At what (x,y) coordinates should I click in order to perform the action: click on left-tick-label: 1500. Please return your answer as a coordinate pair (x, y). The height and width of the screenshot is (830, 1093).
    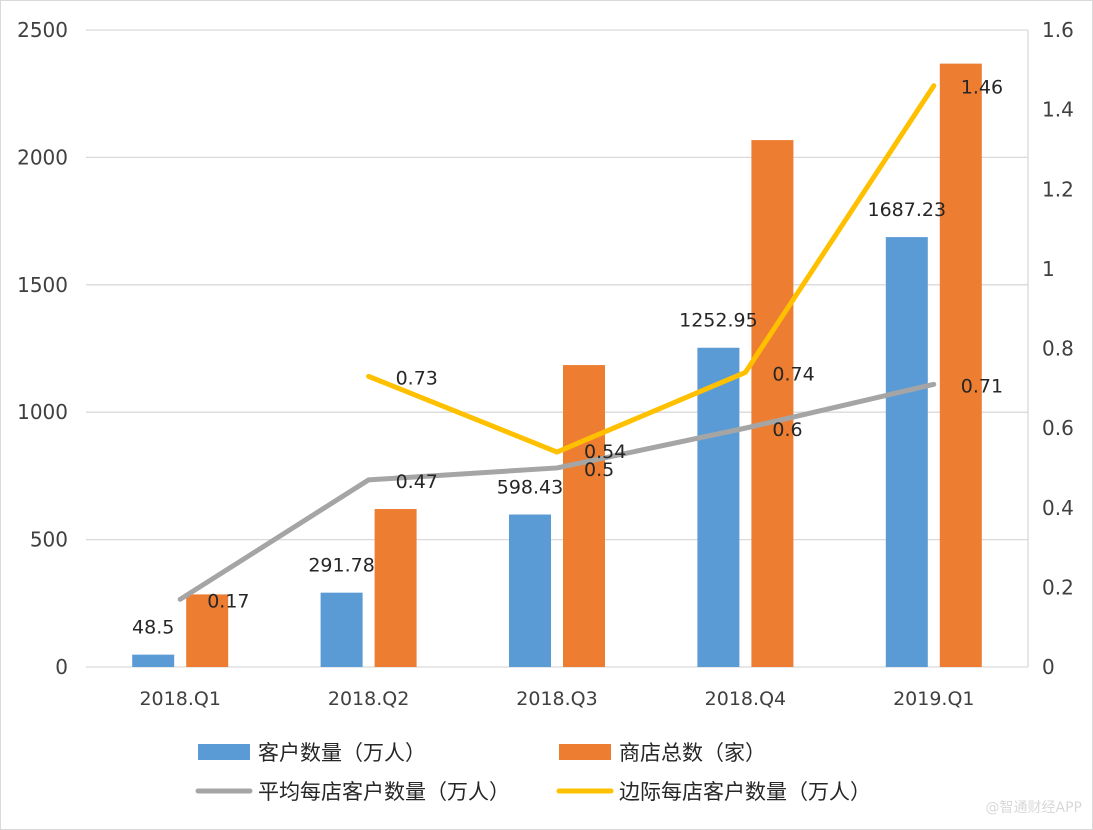
    Looking at the image, I should click on (42, 285).